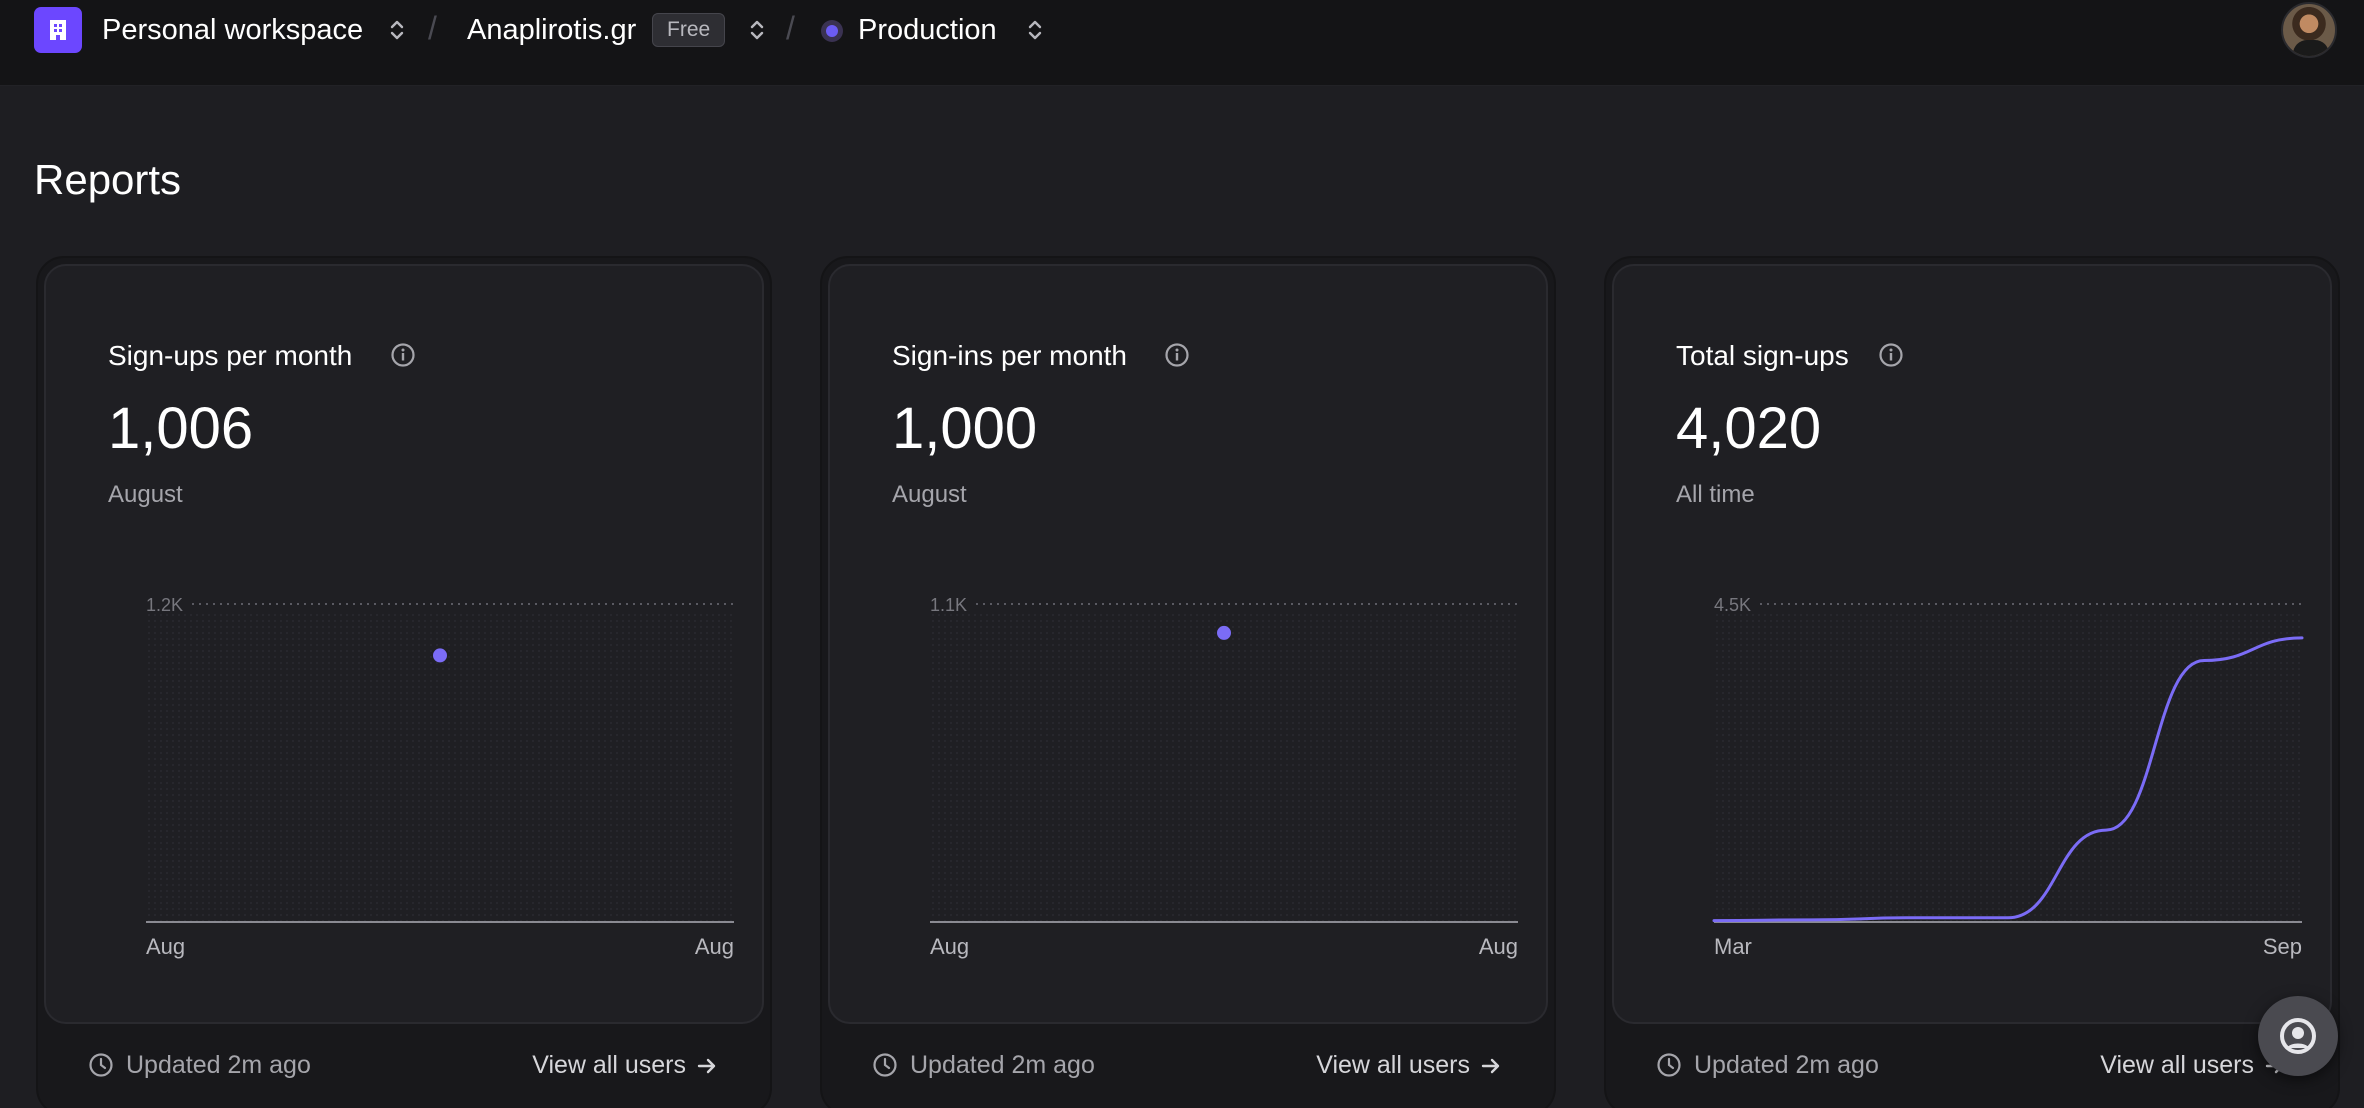 The height and width of the screenshot is (1108, 2364). I want to click on metric-value: 1,000, so click(965, 428).